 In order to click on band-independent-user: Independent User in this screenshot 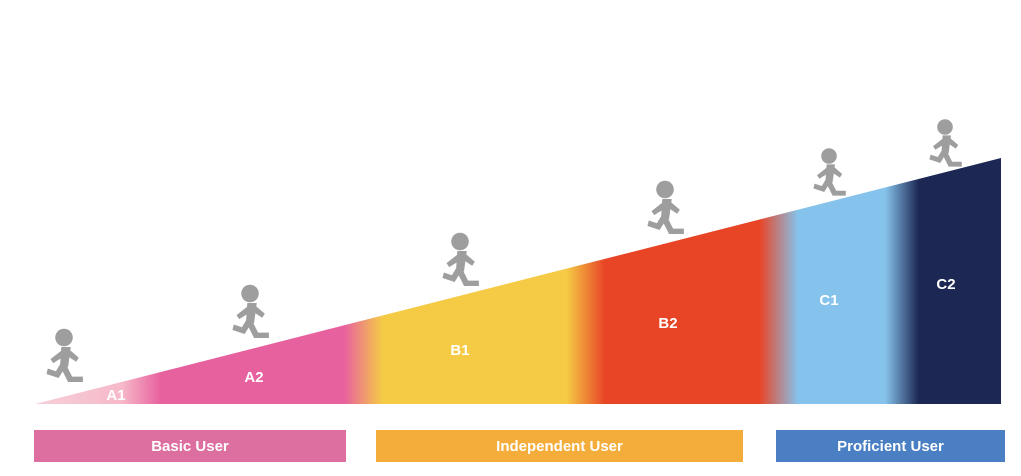, I will do `click(559, 446)`.